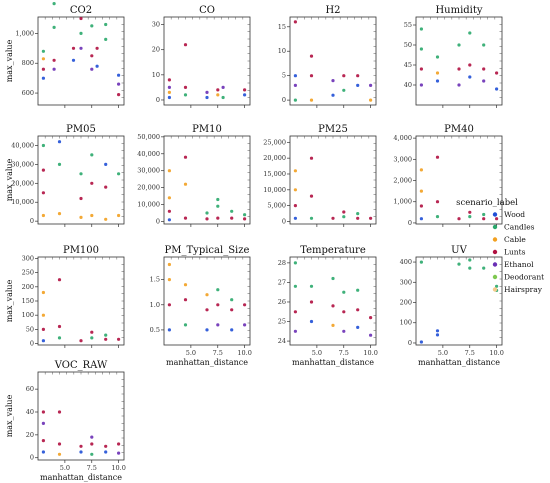  Describe the element at coordinates (333, 250) in the screenshot. I see `panel-title: Temperature` at that location.